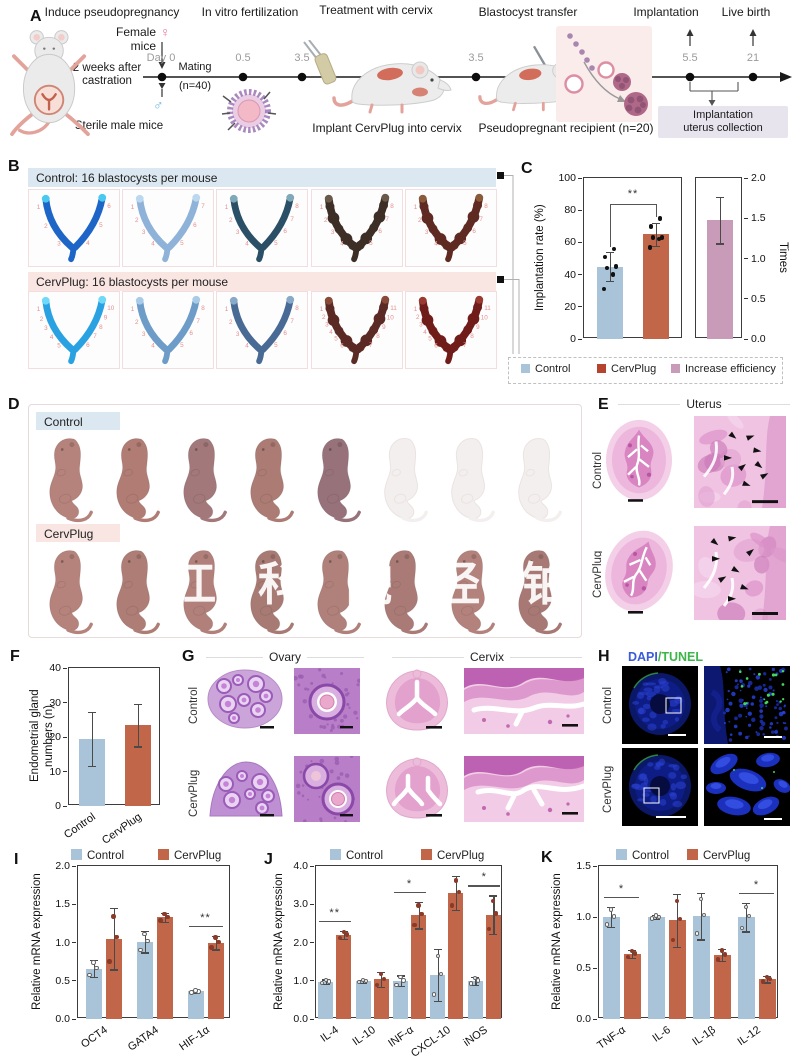  I want to click on span-element: castration, so click(107, 81).